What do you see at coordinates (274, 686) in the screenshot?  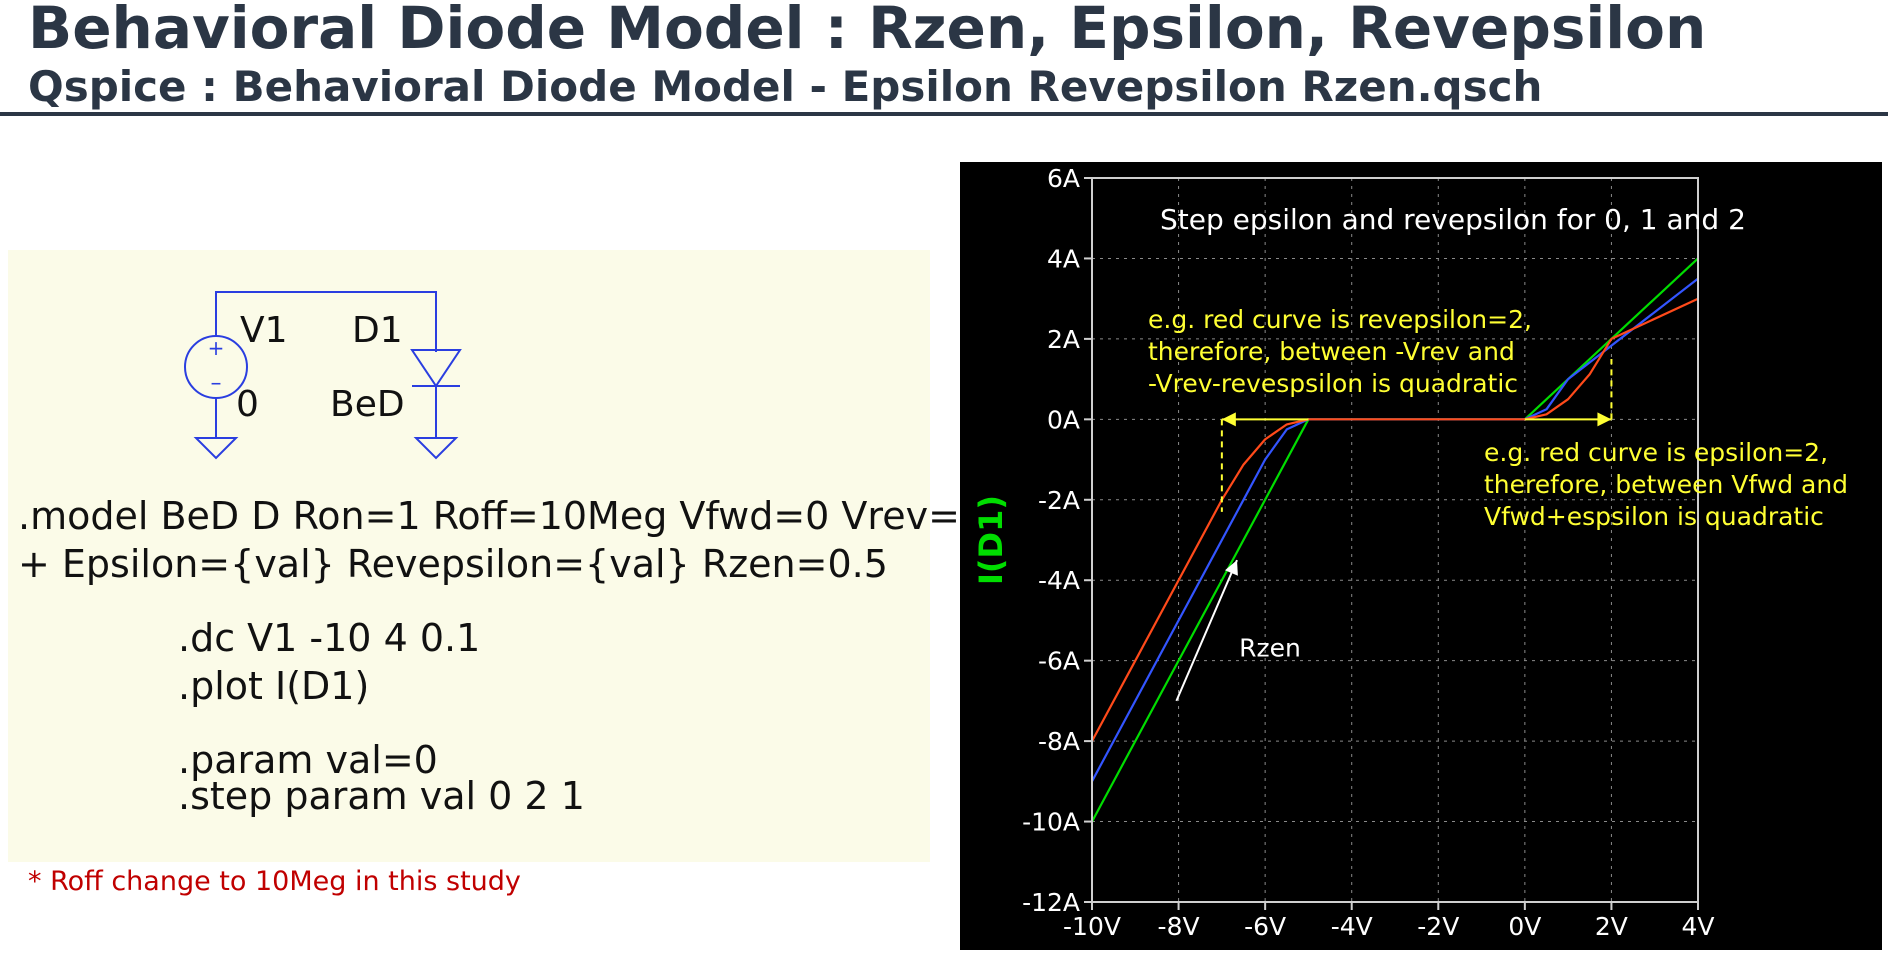 I see `plot-directive: .plot I(D1)` at bounding box center [274, 686].